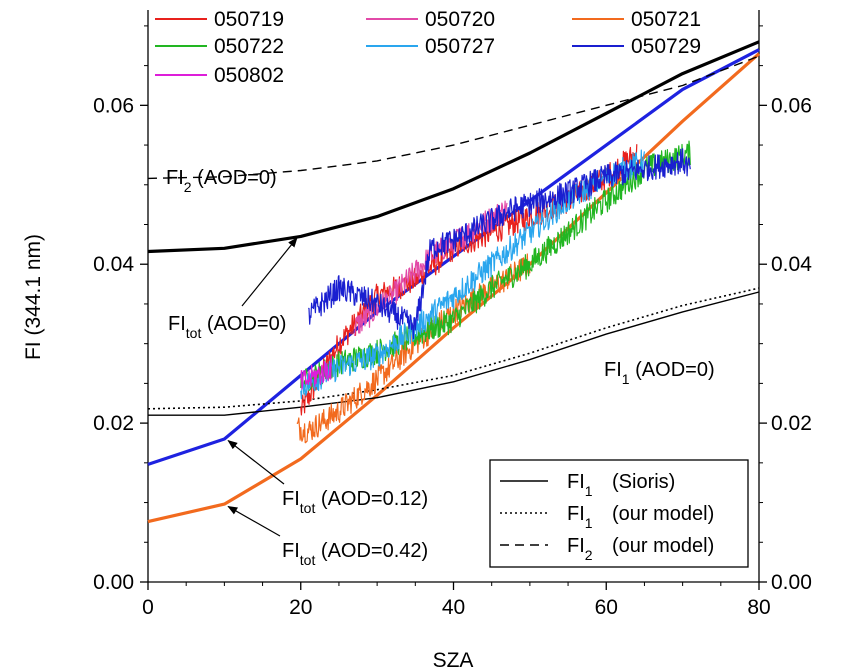 This screenshot has width=842, height=670. I want to click on annotation-fi1-aod-0: FI1 (AOD=0), so click(659, 373).